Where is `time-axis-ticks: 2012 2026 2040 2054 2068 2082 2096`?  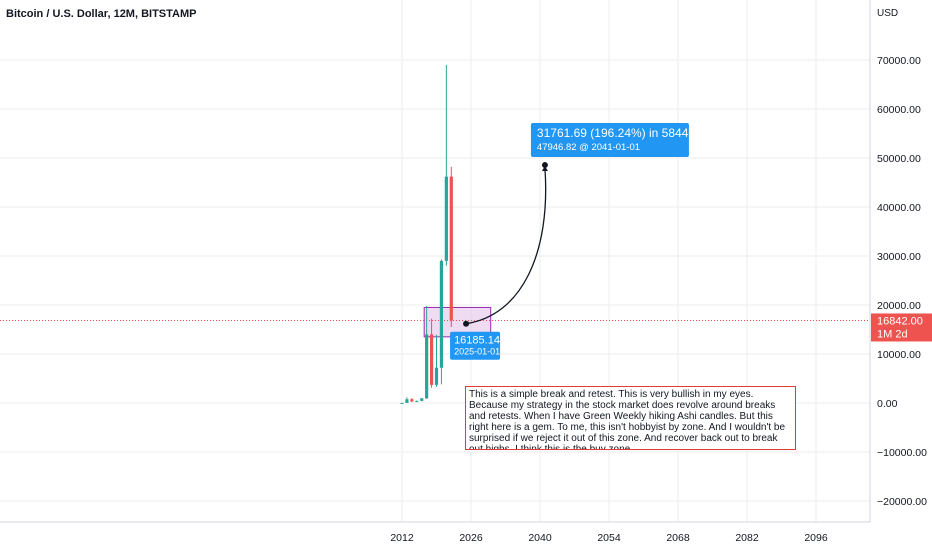
time-axis-ticks: 2012 2026 2040 2054 2068 2082 2096 is located at coordinates (609, 538).